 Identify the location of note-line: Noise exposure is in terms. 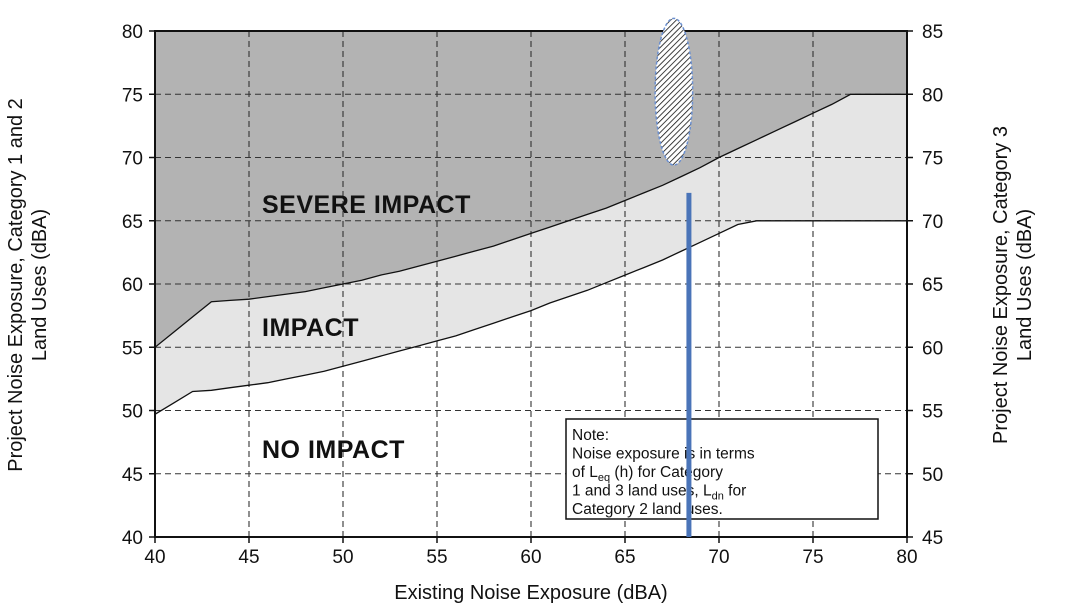
(663, 454).